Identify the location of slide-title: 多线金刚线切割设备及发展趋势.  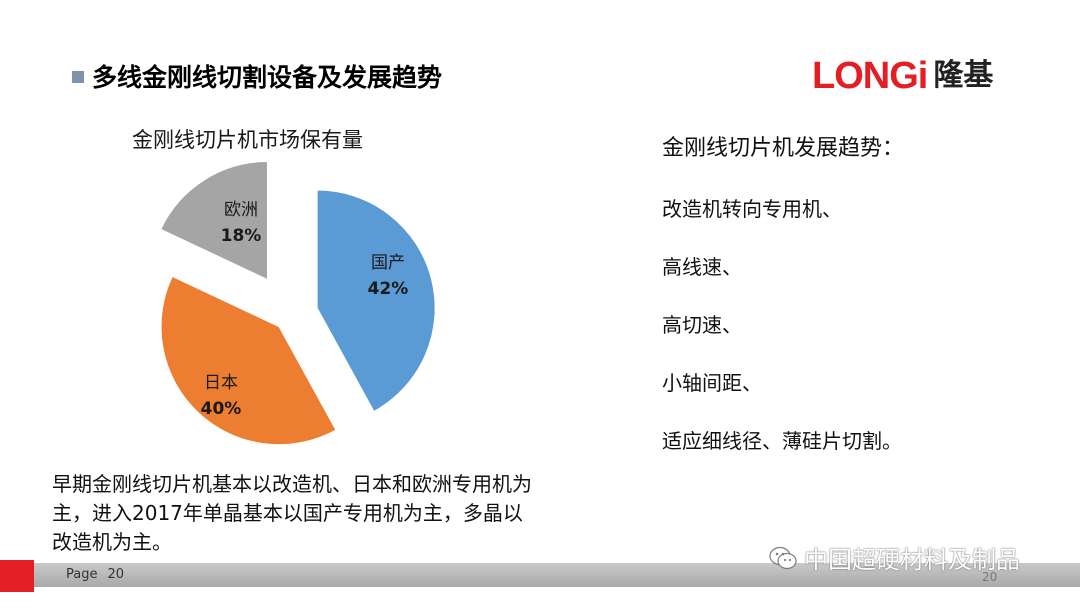
(257, 76).